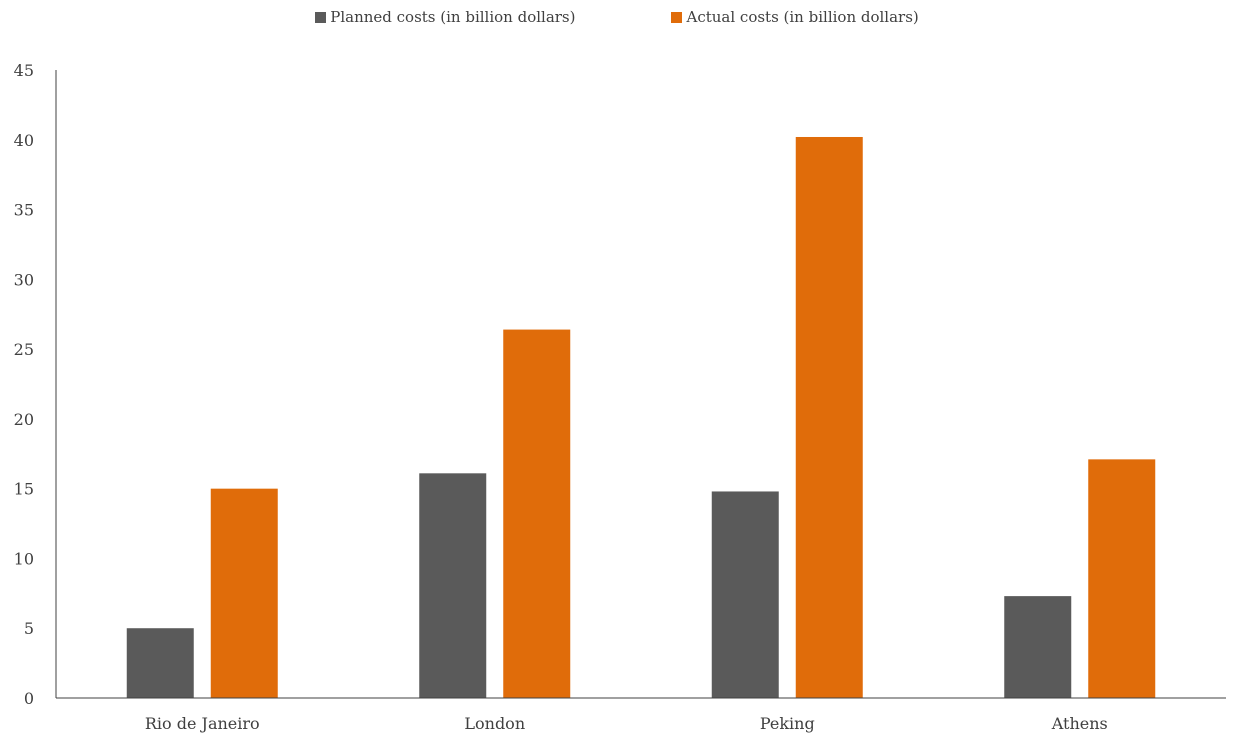 The image size is (1234, 734). I want to click on x-tick-label: London, so click(494, 723).